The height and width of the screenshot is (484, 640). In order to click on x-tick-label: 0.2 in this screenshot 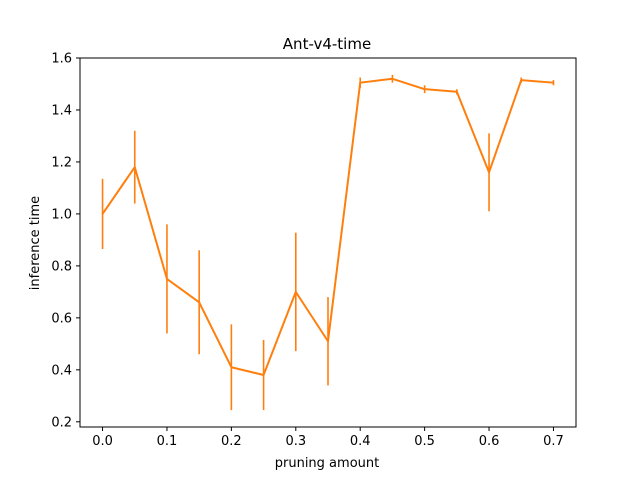, I will do `click(231, 441)`.